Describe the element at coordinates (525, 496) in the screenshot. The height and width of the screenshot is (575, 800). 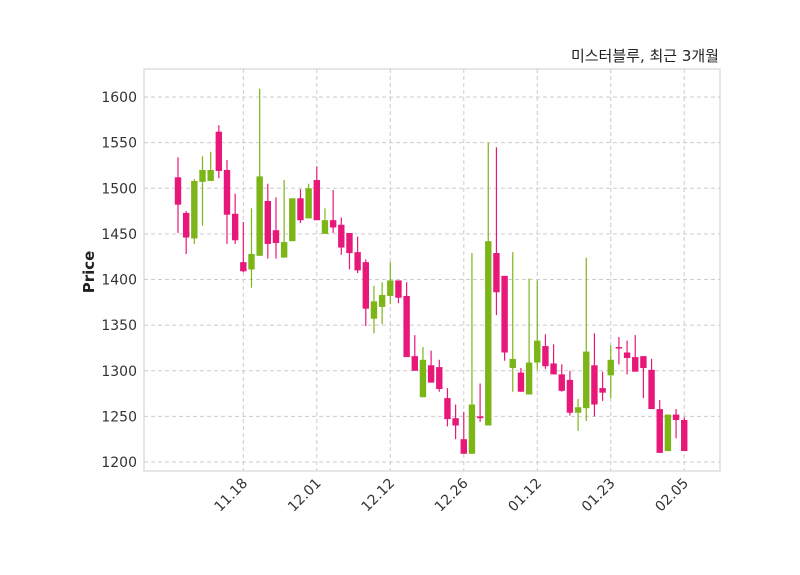
I see `x-tick-label: 01.12` at that location.